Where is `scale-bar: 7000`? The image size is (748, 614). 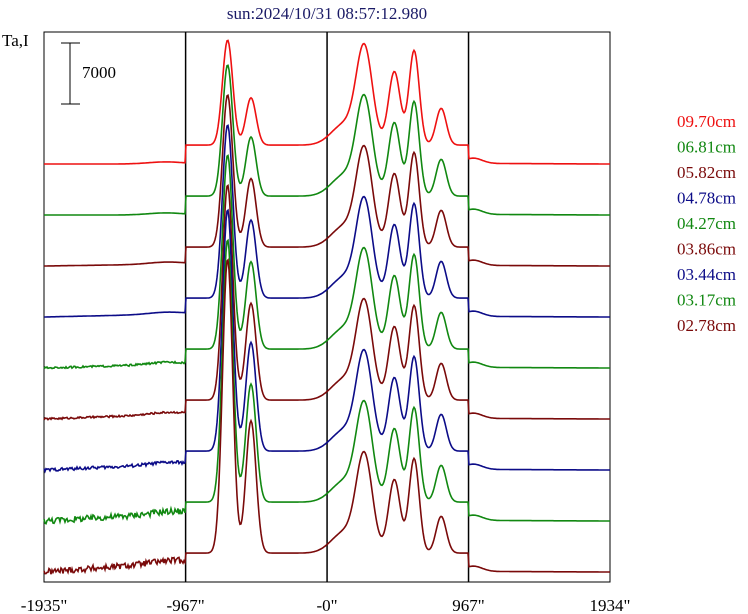 scale-bar: 7000 is located at coordinates (88, 73).